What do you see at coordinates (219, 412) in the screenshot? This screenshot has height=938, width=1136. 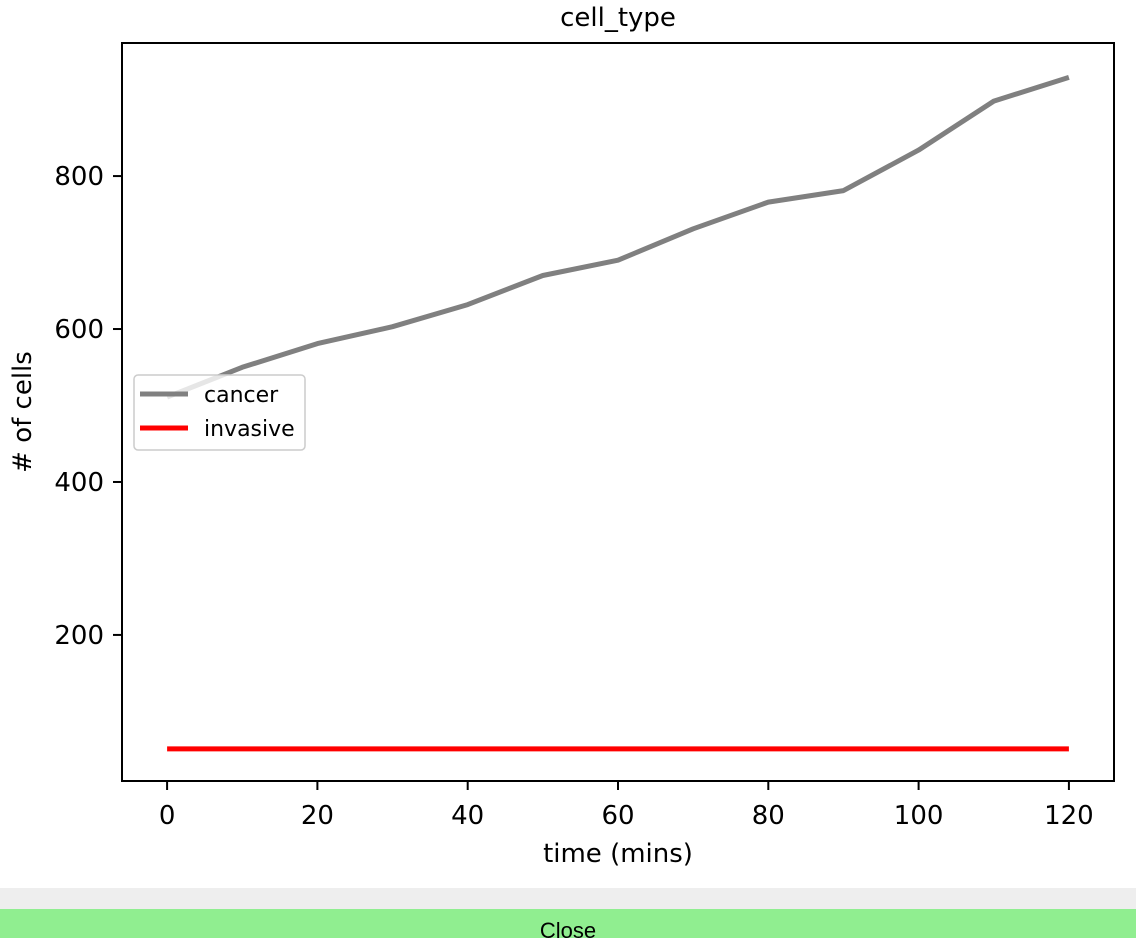 I see `legend: cancer invasive` at bounding box center [219, 412].